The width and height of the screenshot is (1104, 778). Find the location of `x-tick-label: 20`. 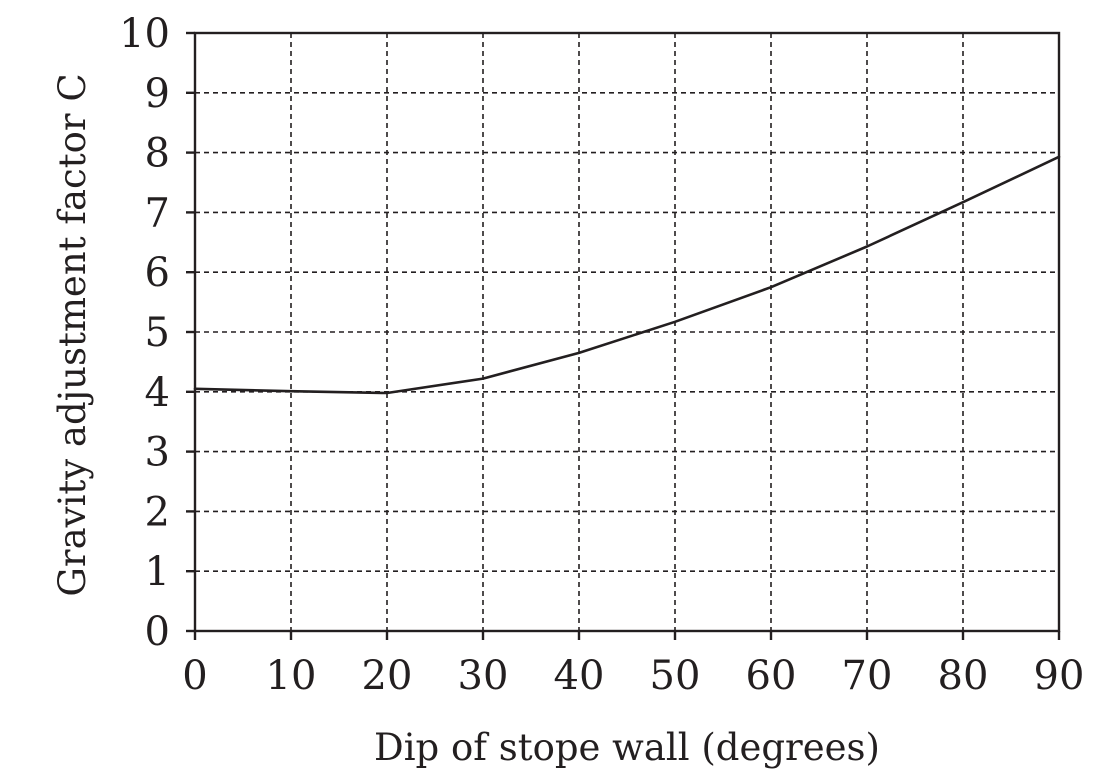

x-tick-label: 20 is located at coordinates (387, 676).